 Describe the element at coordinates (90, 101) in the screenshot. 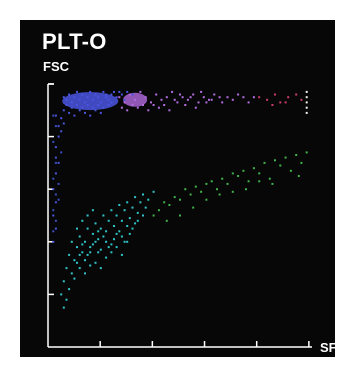

I see `dense-cluster` at that location.